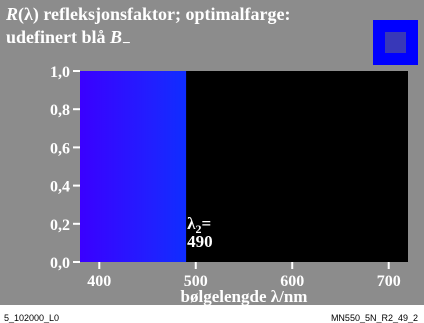 The height and width of the screenshot is (323, 424). Describe the element at coordinates (58, 37) in the screenshot. I see `title-line-2-text: udefinert blå` at that location.